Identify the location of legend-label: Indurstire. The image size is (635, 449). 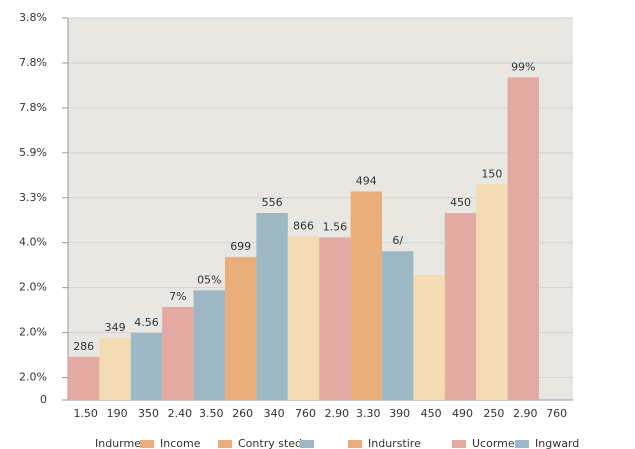
(394, 443).